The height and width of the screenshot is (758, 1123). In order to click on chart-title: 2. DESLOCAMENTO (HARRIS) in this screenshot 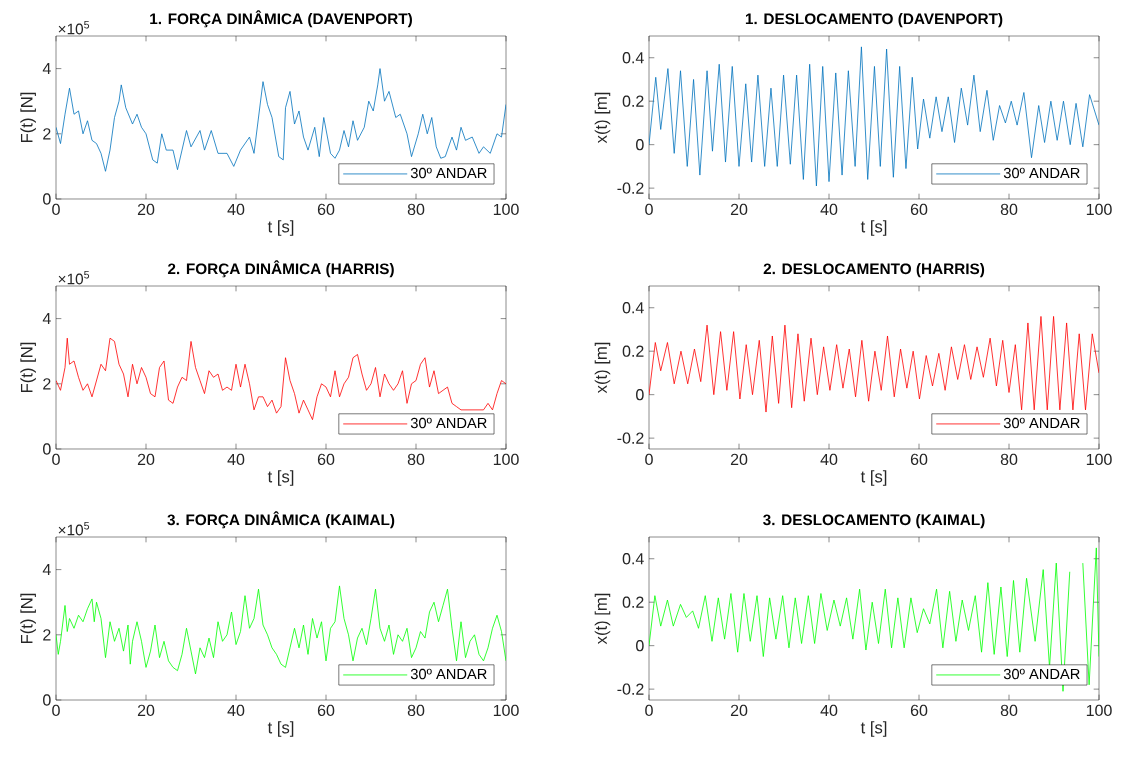, I will do `click(874, 270)`.